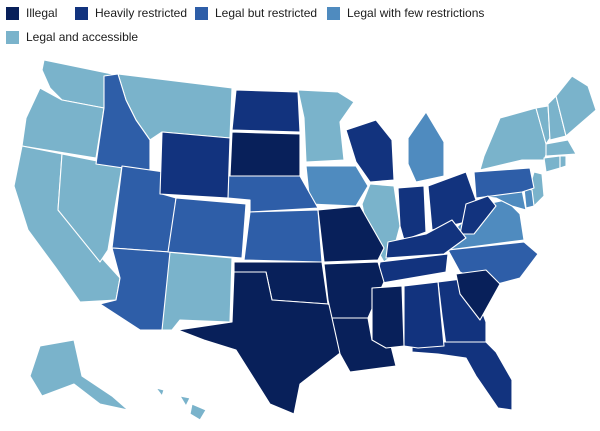  Describe the element at coordinates (42, 13) in the screenshot. I see `legend-label-illegal: Illegal` at that location.